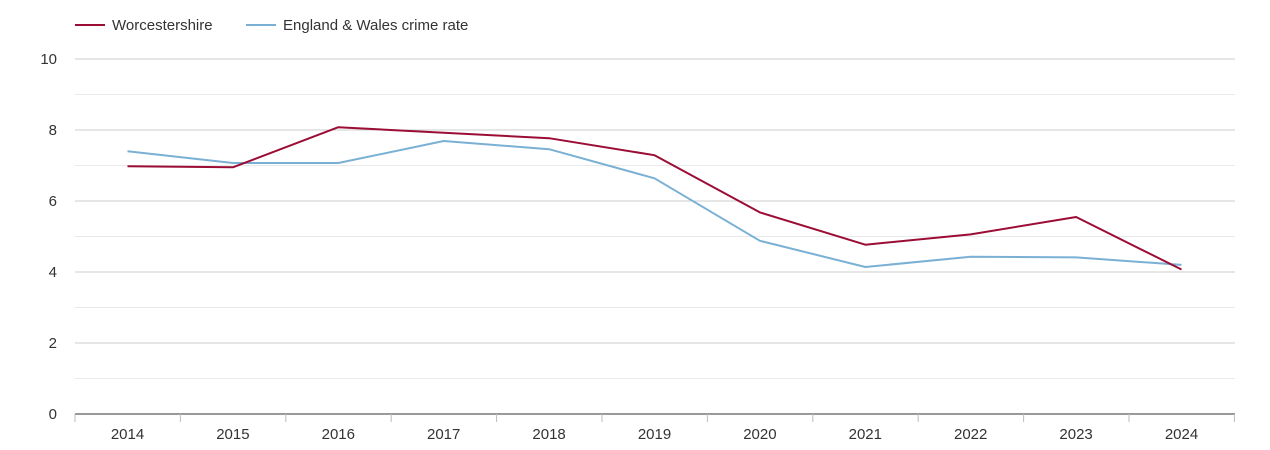 This screenshot has width=1270, height=450. I want to click on y-tick-label: 6, so click(53, 201).